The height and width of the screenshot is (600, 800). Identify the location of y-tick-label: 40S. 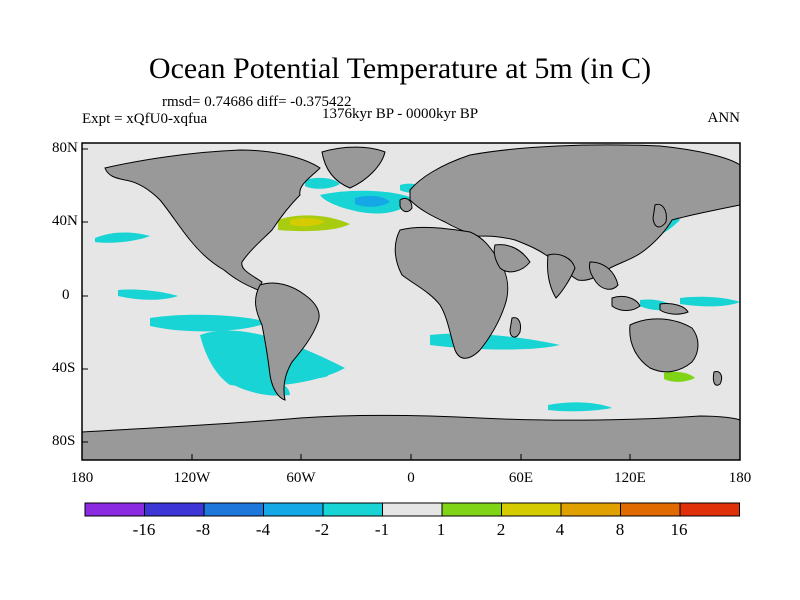
(64, 368).